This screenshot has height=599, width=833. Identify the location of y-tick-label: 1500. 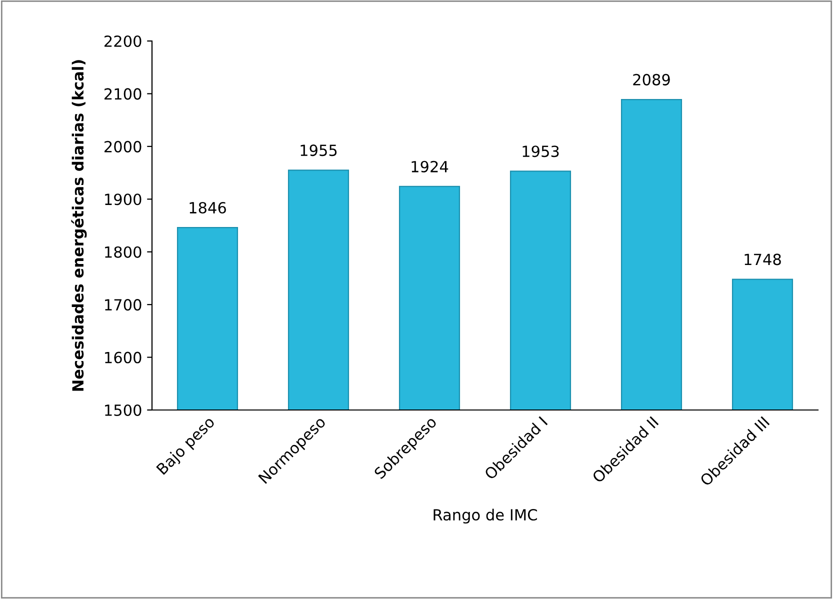
(123, 410).